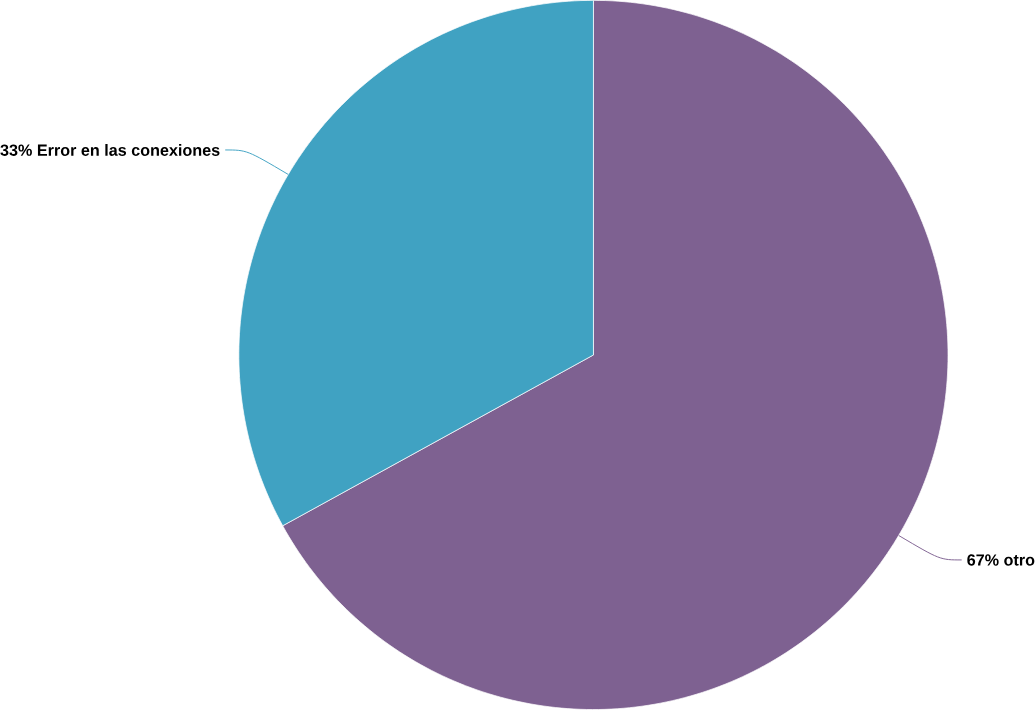  I want to click on data-label: 33%, so click(16, 150).